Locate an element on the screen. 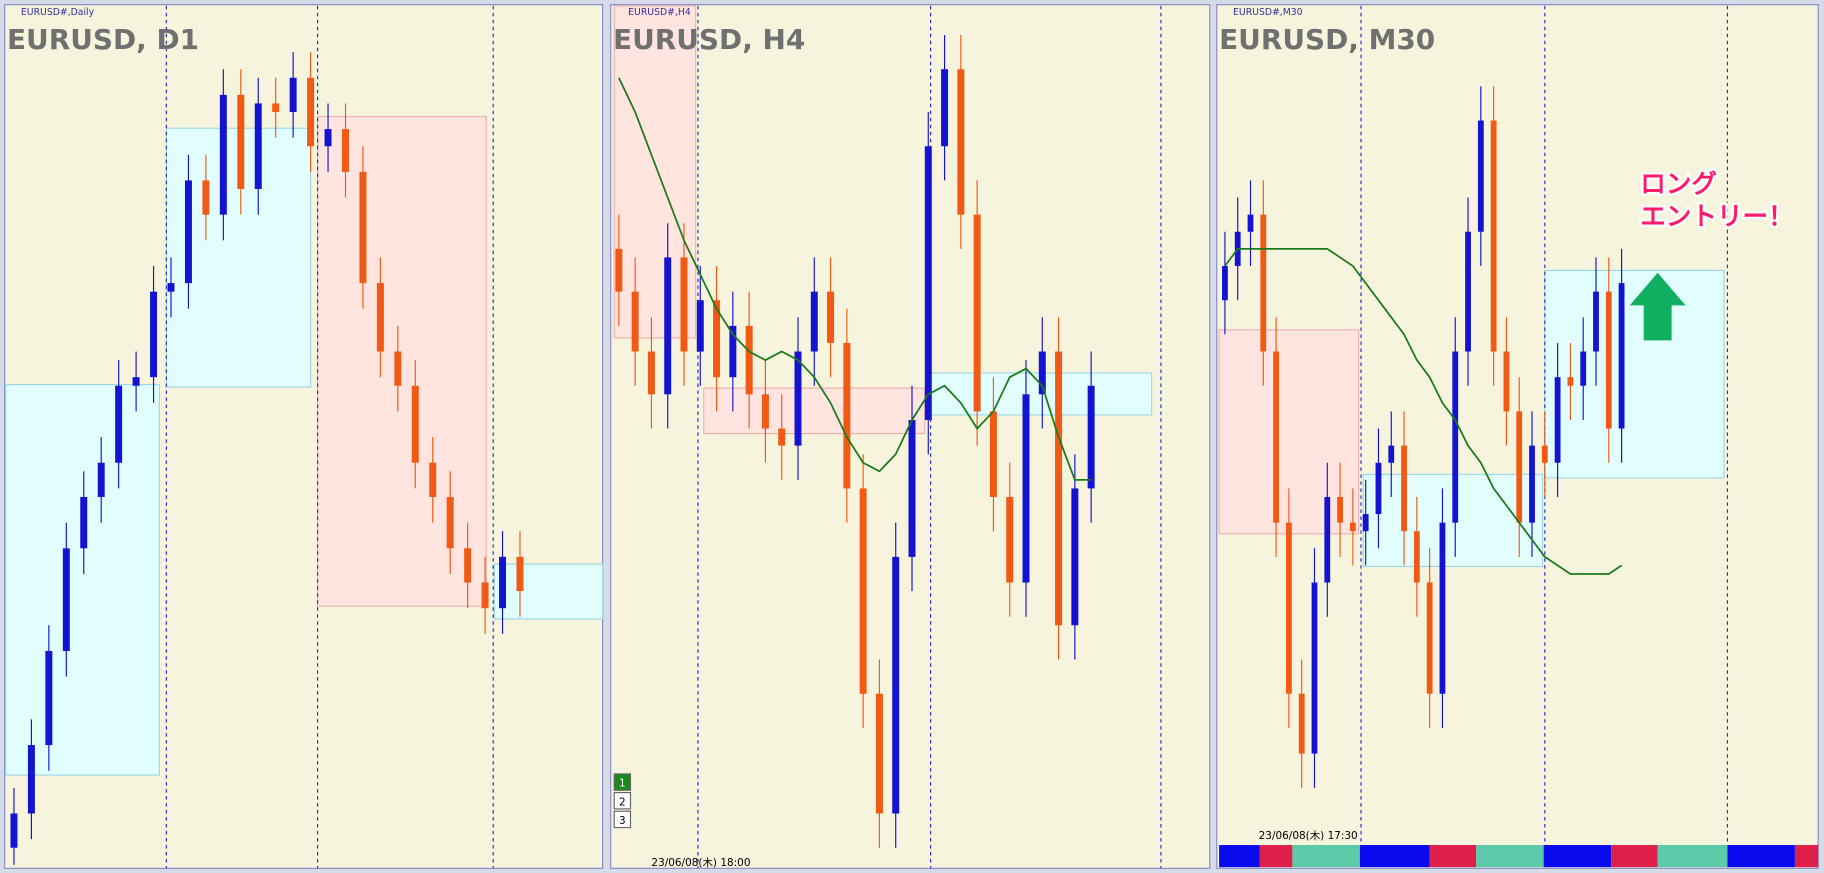 The image size is (1824, 873). button-label: 3 is located at coordinates (622, 821).